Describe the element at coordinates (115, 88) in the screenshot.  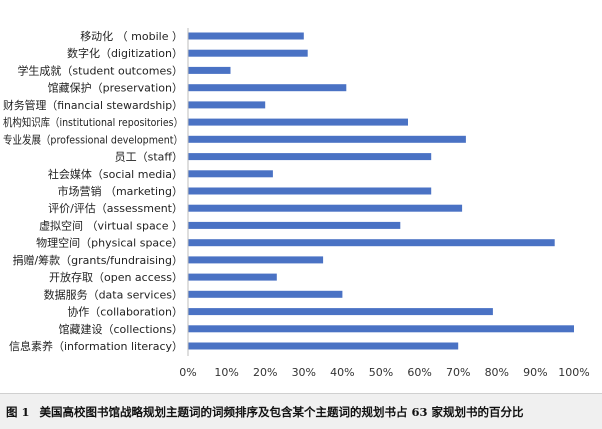
I see `category-label-3: 馆藏保护（preservation）` at that location.